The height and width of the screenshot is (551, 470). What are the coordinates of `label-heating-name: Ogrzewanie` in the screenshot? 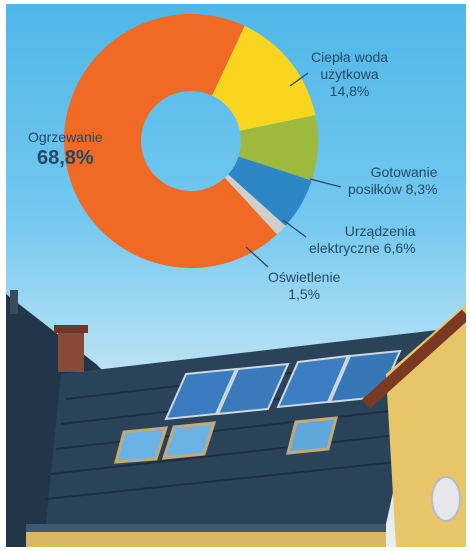 It's located at (65, 137).